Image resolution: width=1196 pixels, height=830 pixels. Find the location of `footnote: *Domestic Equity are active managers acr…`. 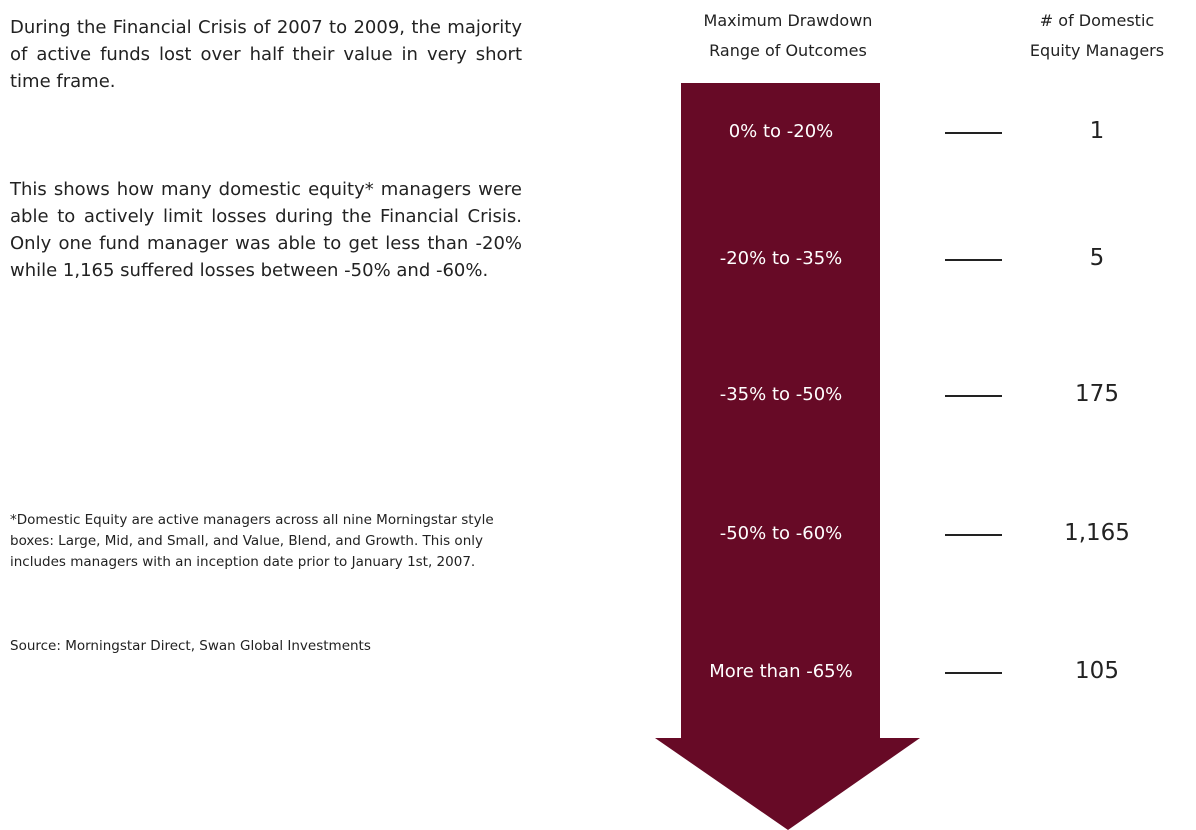

footnote: *Domestic Equity are active managers acr… is located at coordinates (252, 541).